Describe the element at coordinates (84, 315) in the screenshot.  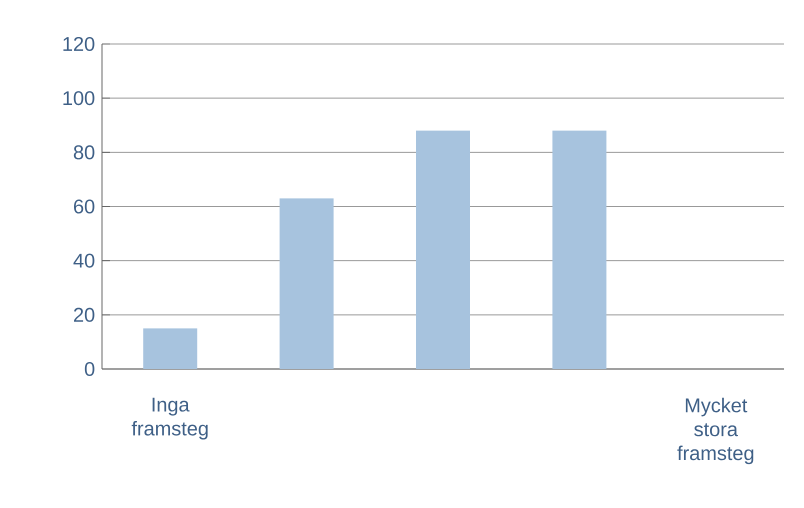
I see `y-tick-label: 20` at that location.